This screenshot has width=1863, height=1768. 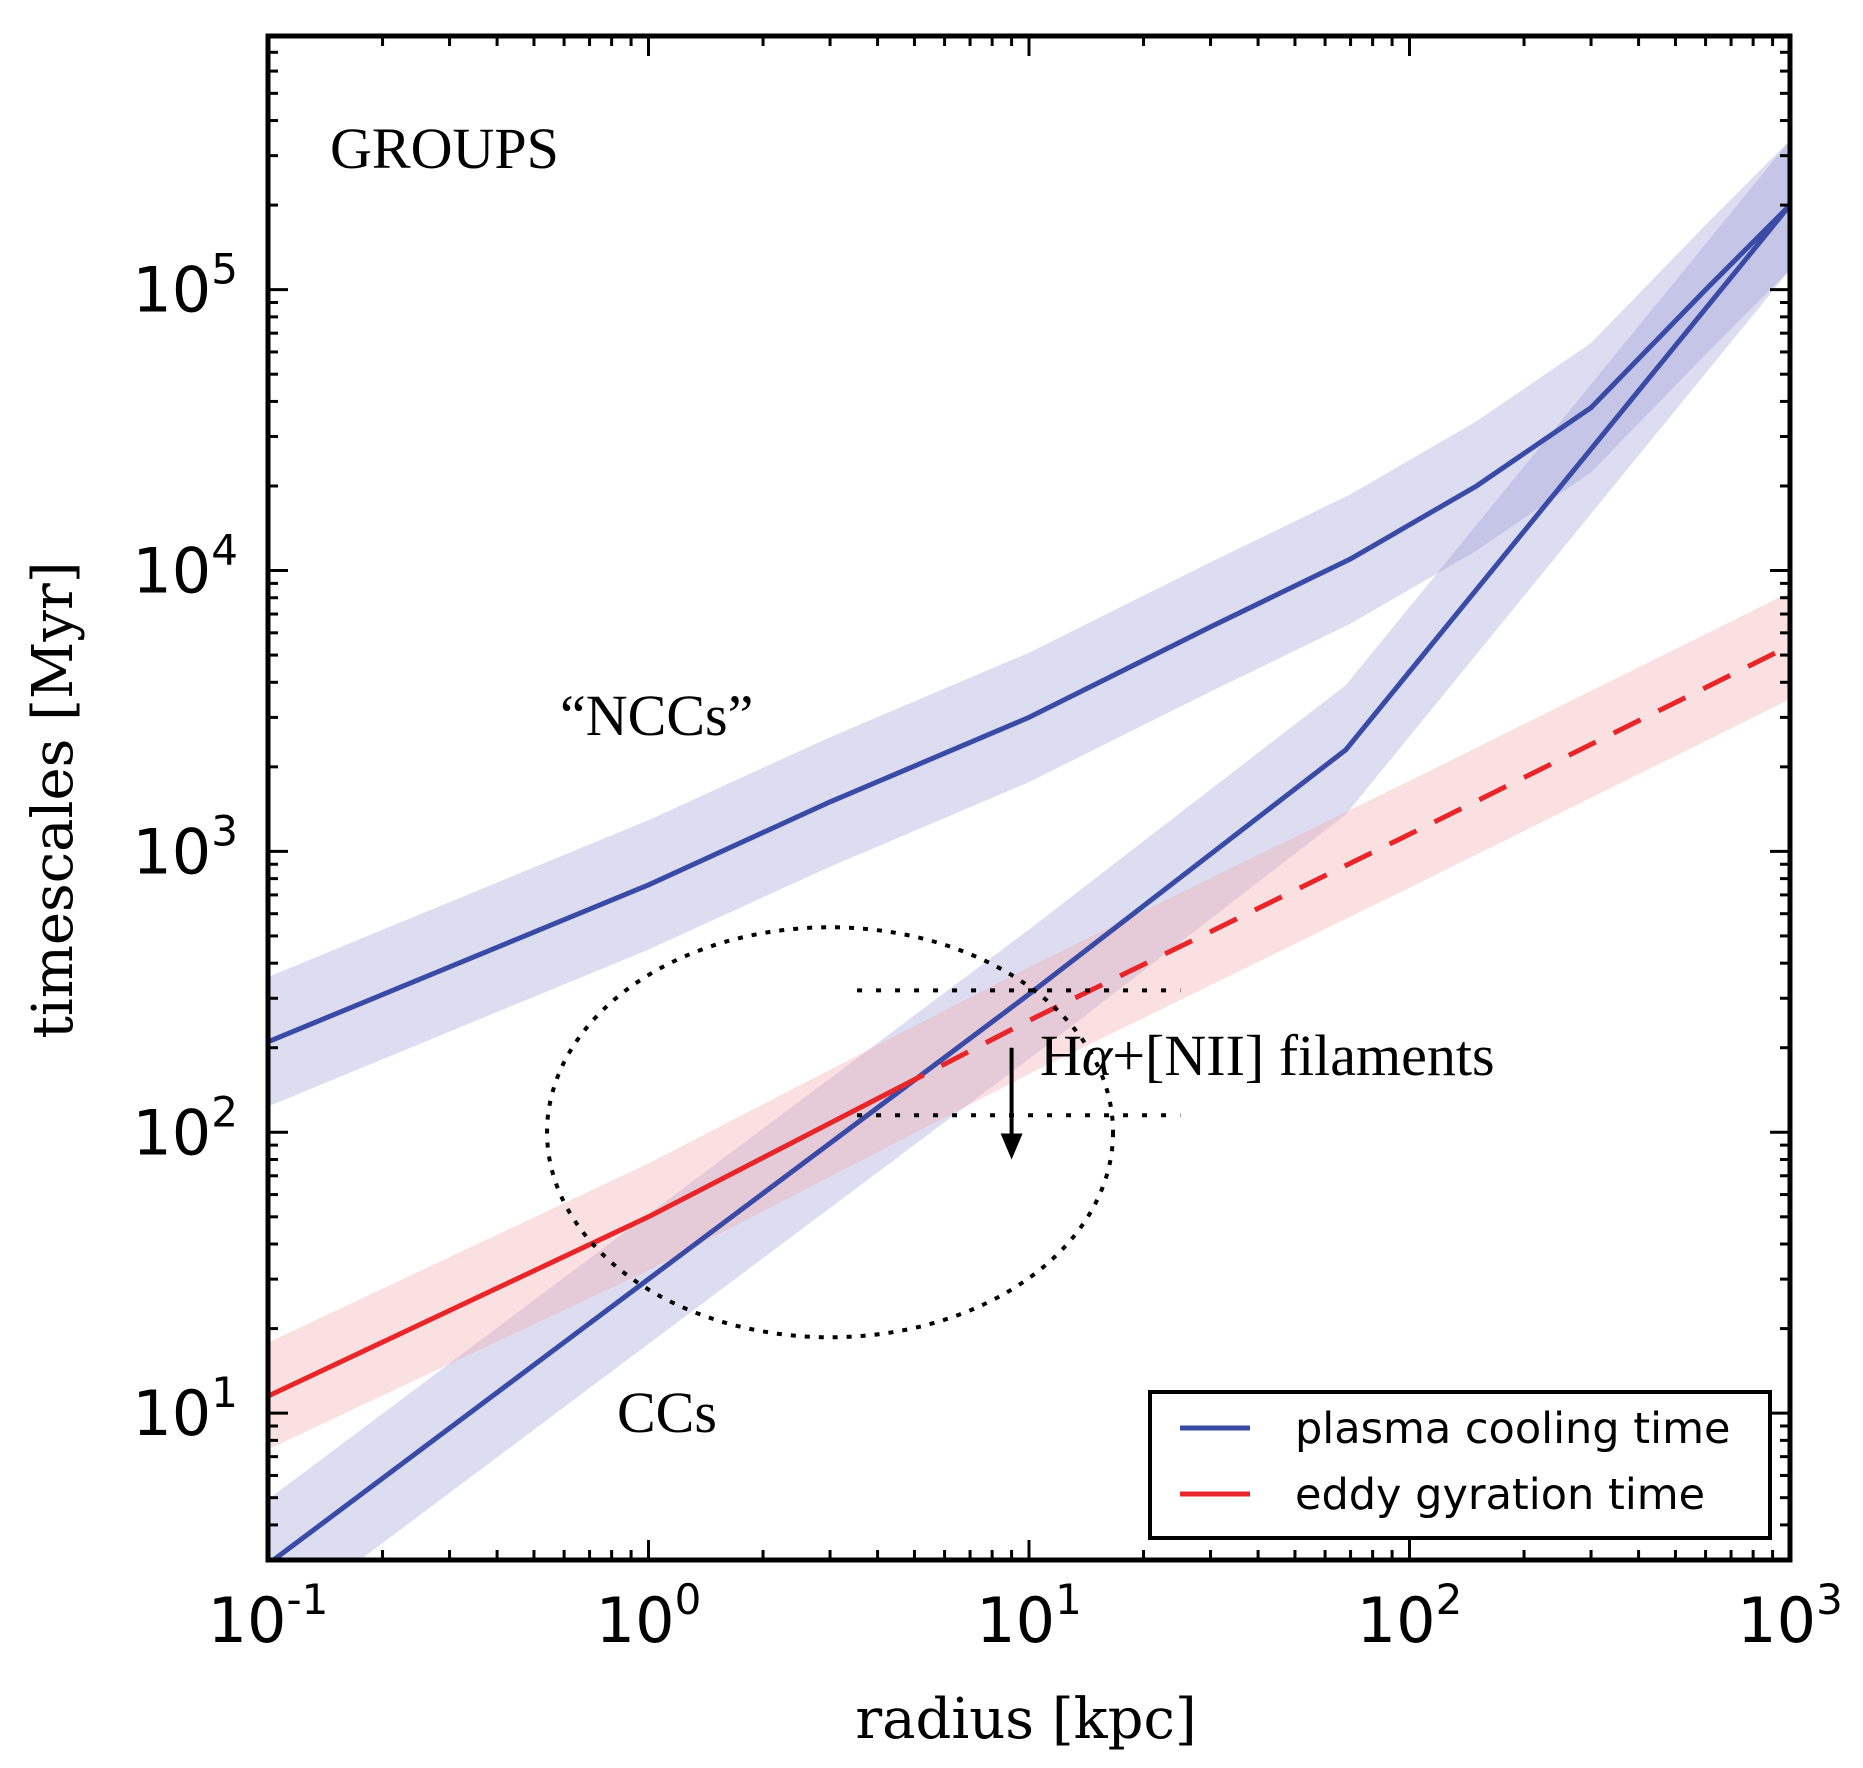 What do you see at coordinates (1500, 1495) in the screenshot?
I see `legend-label-eddy: eddy gyration time` at bounding box center [1500, 1495].